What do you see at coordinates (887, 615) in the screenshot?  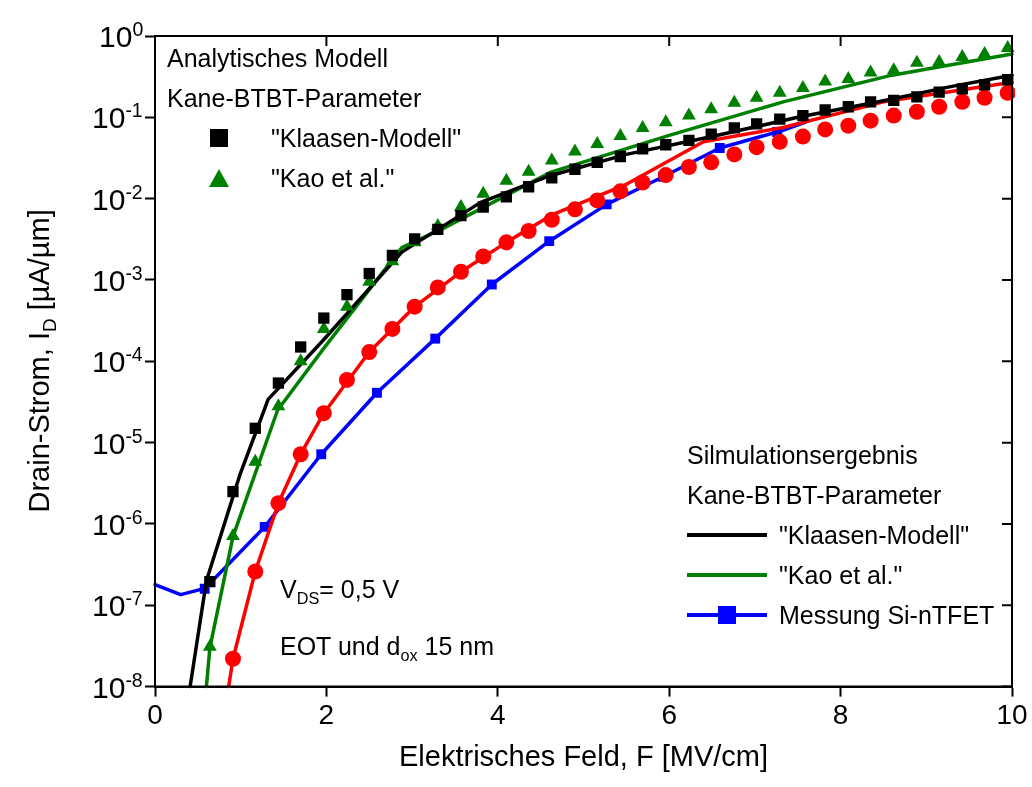 I see `legend-label: Messung Si-nTFET` at bounding box center [887, 615].